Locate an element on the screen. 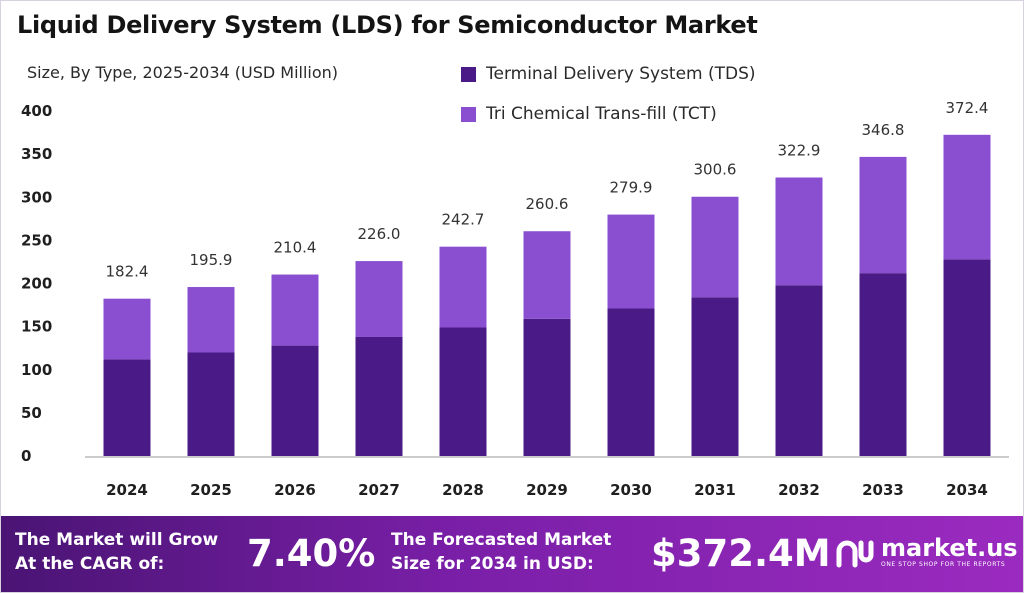 Image resolution: width=1024 pixels, height=593 pixels. x-tick-label: 2024 is located at coordinates (127, 490).